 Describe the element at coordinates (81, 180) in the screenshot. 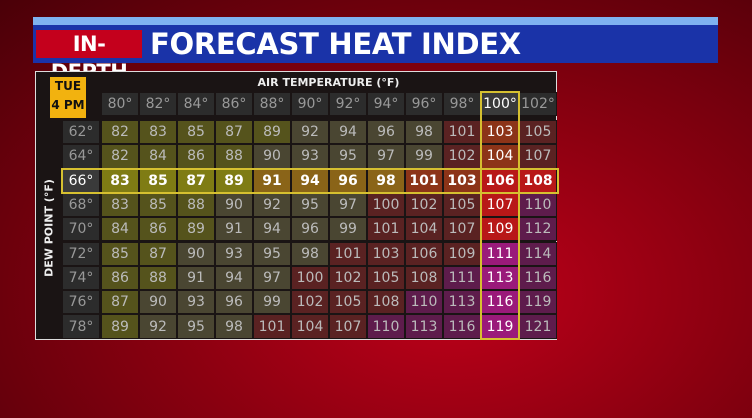

I see `row-header: 66°` at that location.